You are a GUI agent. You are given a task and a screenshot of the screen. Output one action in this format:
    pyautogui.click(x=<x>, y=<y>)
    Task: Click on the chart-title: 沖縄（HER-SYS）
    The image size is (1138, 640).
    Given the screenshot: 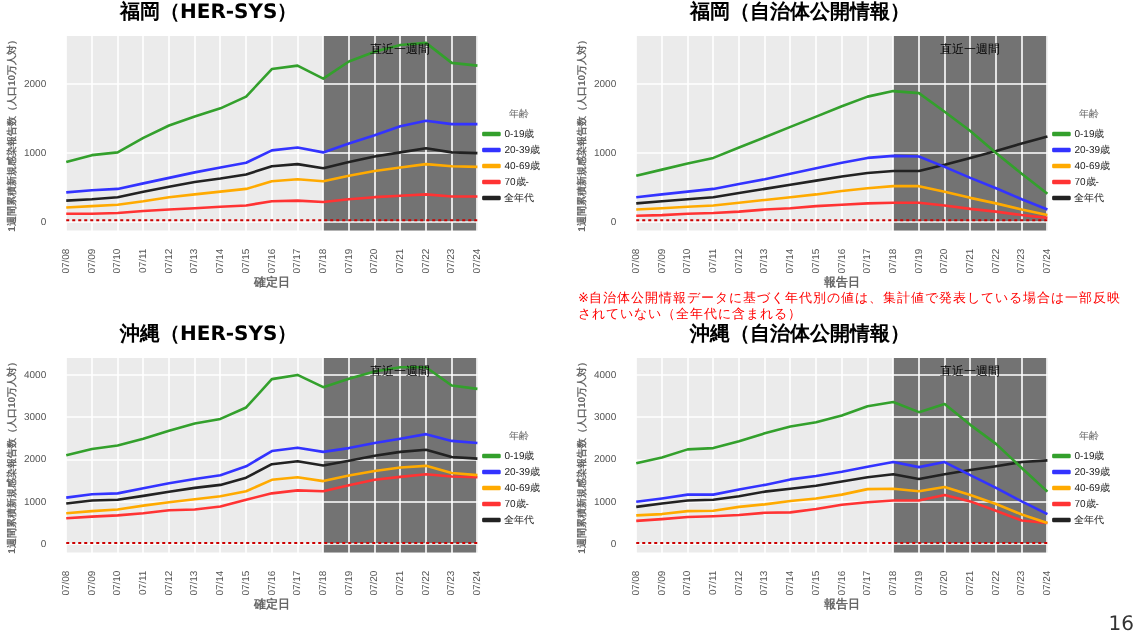 What is the action you would take?
    pyautogui.click(x=208, y=335)
    